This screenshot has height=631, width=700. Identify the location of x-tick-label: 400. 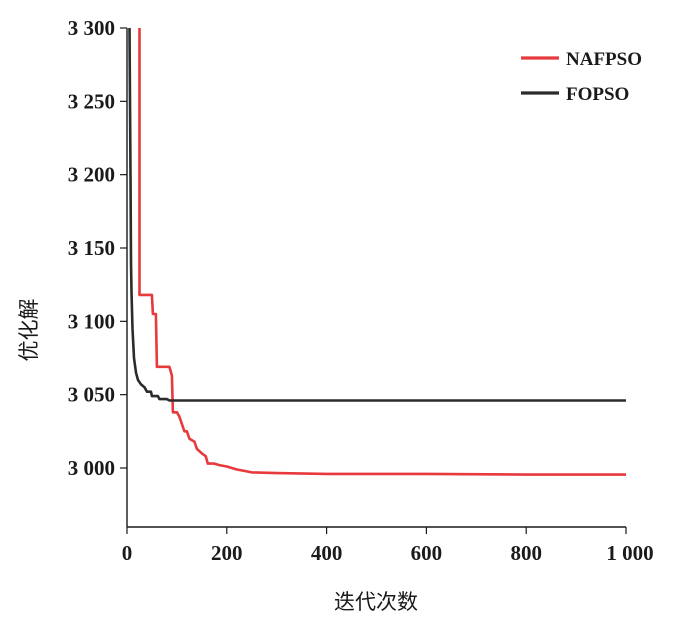
(327, 553).